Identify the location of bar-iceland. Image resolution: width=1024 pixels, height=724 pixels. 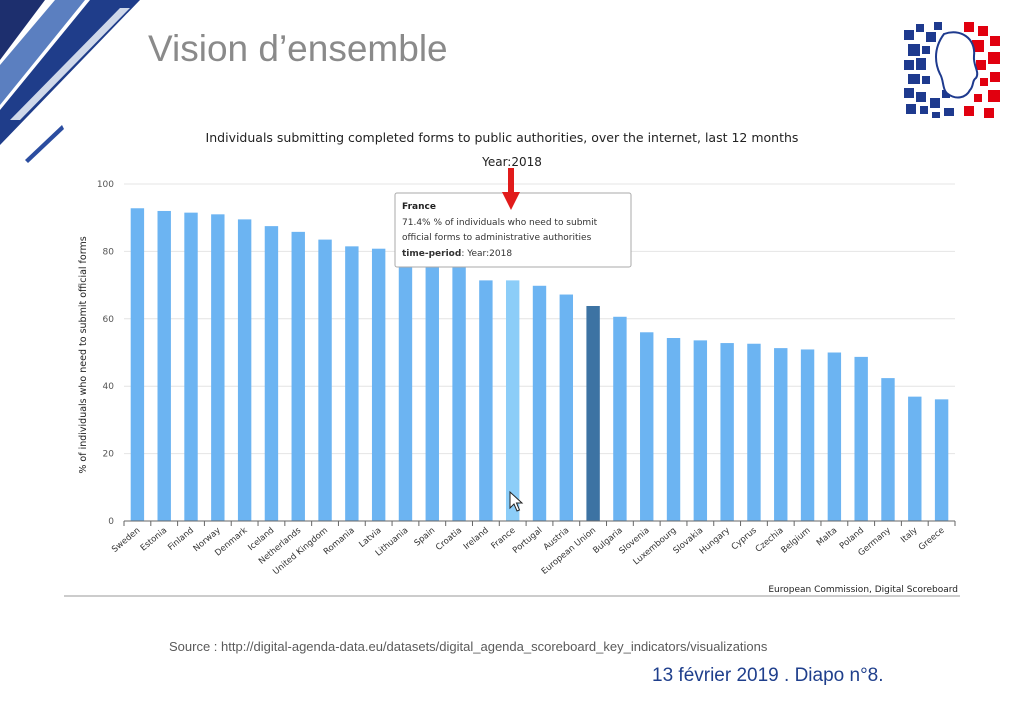
(271, 373).